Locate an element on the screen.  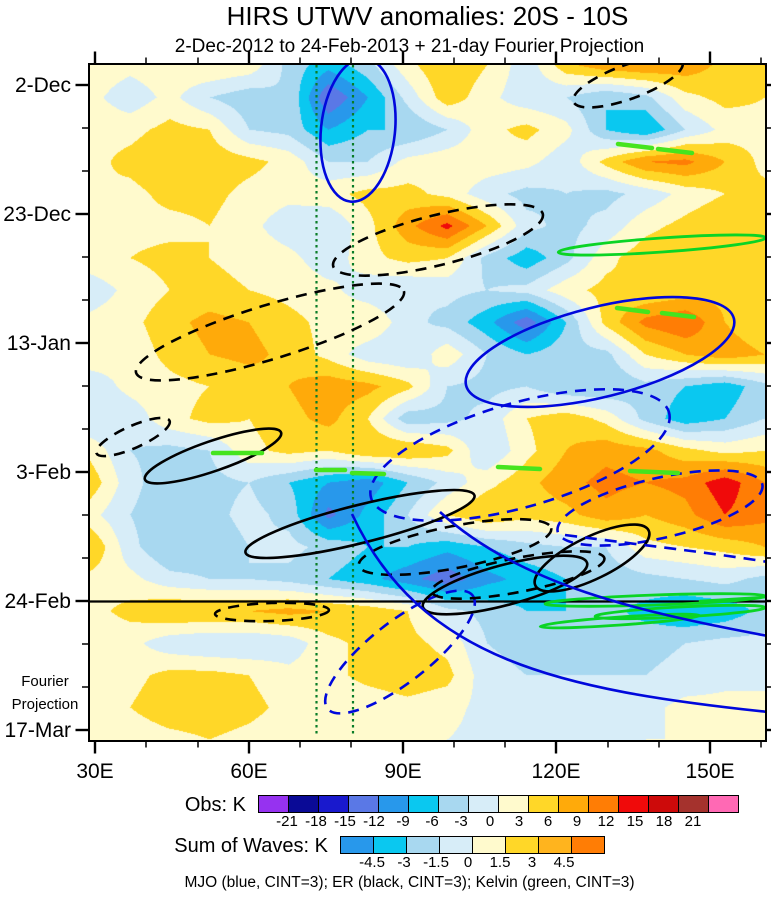
obs-colorbar-tick-label: -6 is located at coordinates (432, 821).